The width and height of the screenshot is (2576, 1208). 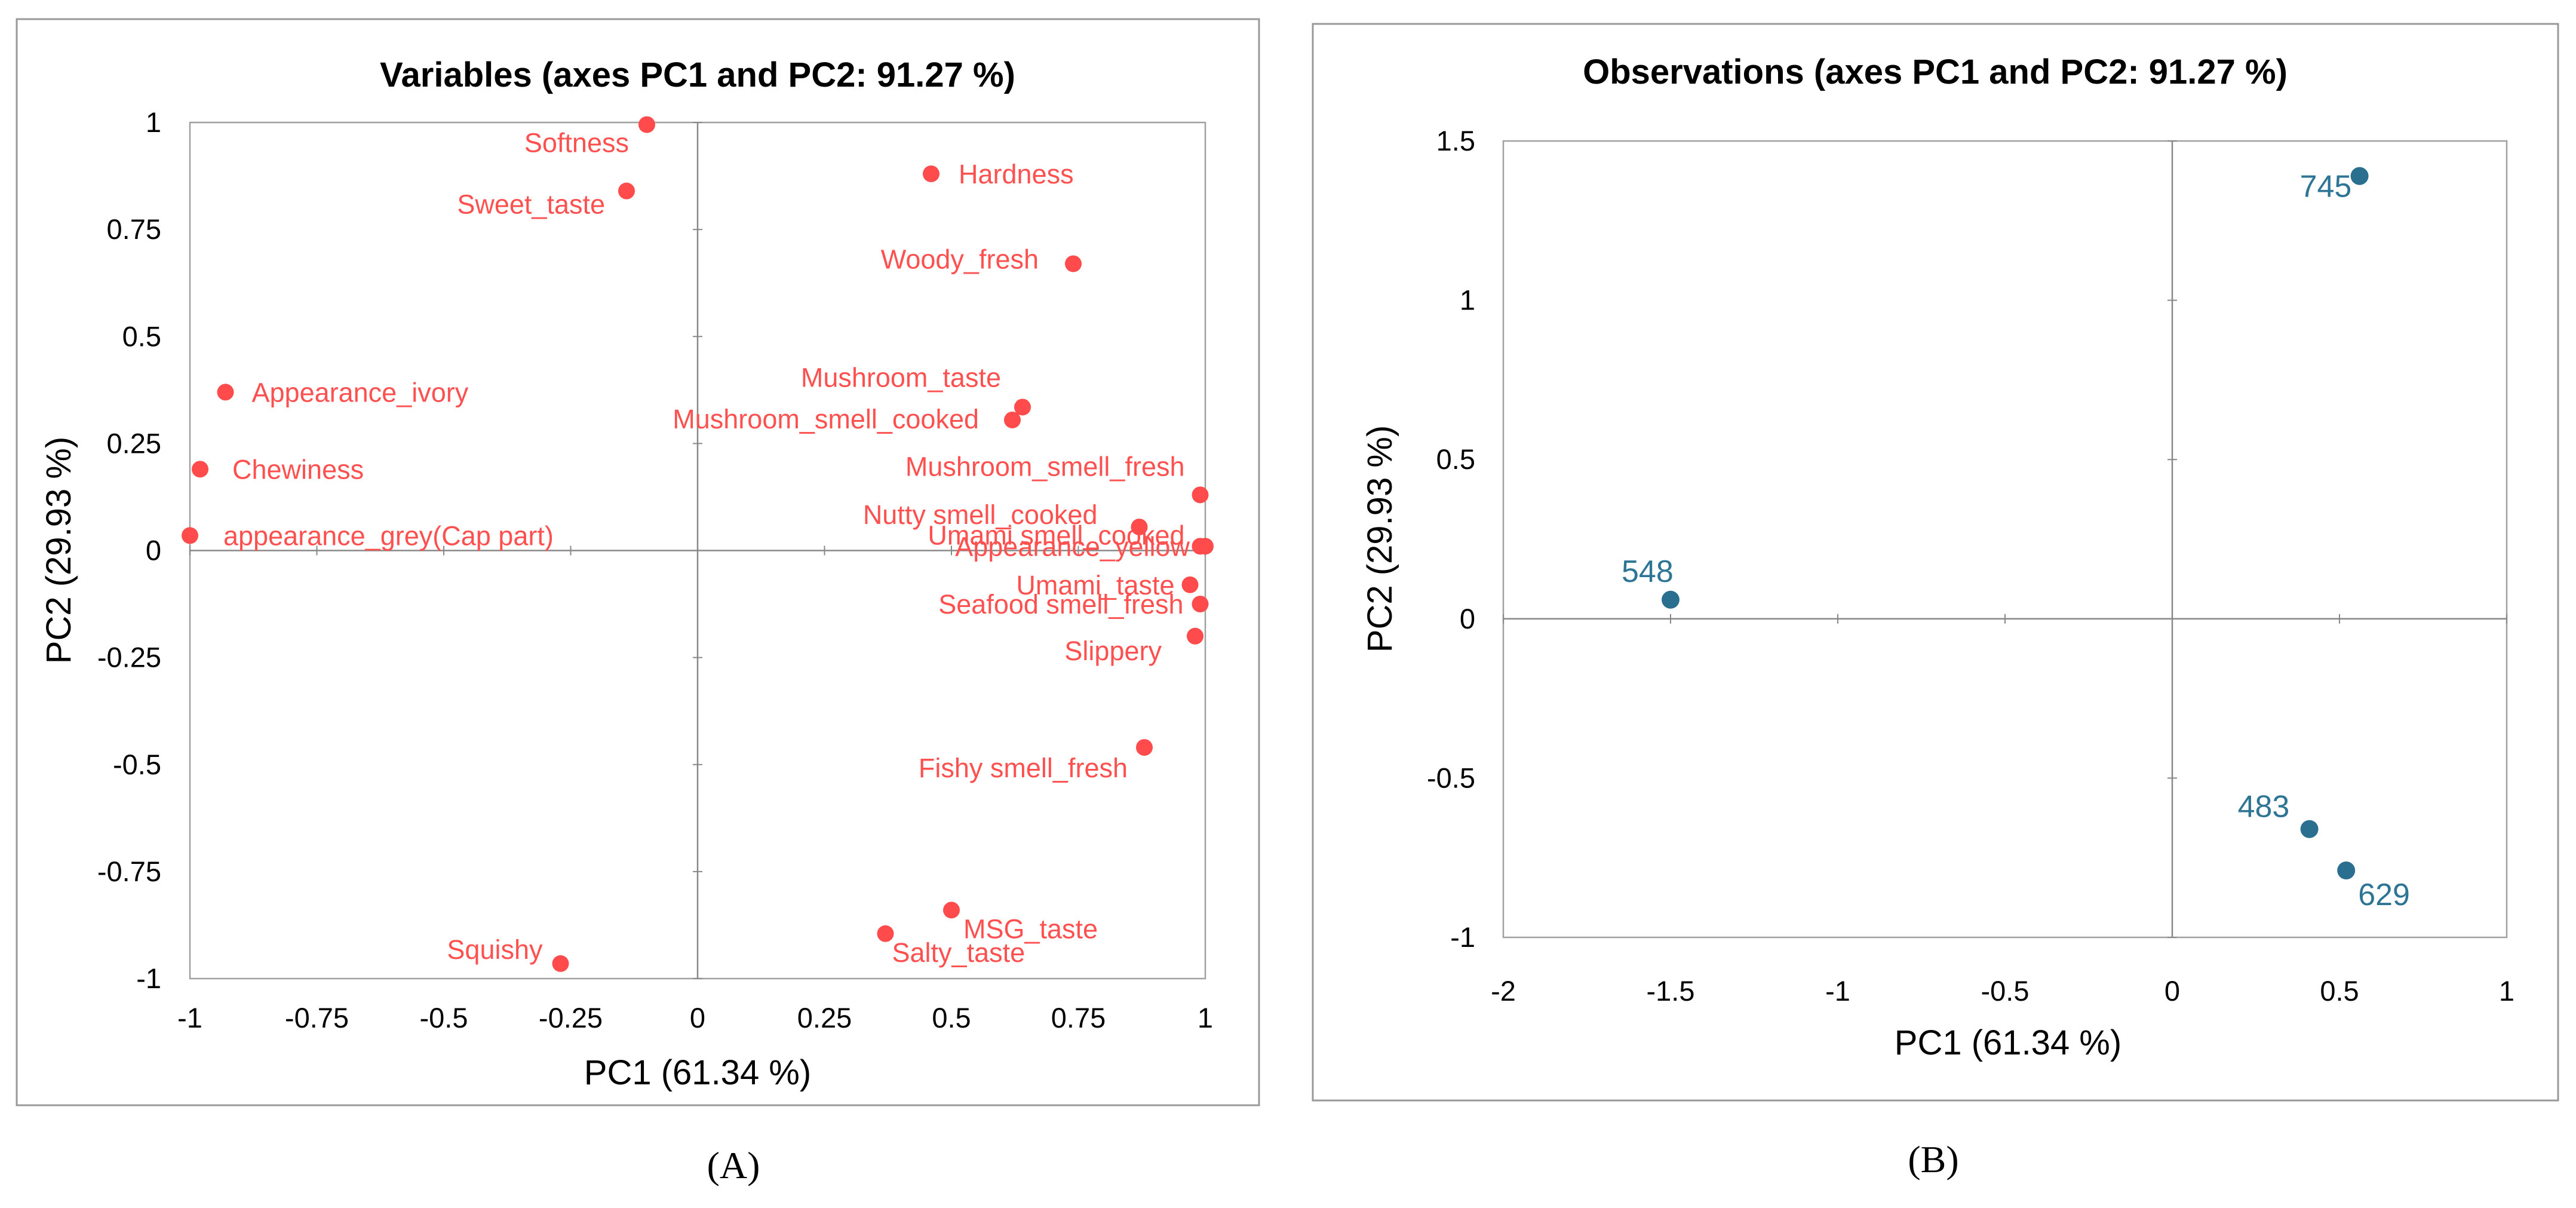 What do you see at coordinates (134, 443) in the screenshot?
I see `y-tick-label: 0.25` at bounding box center [134, 443].